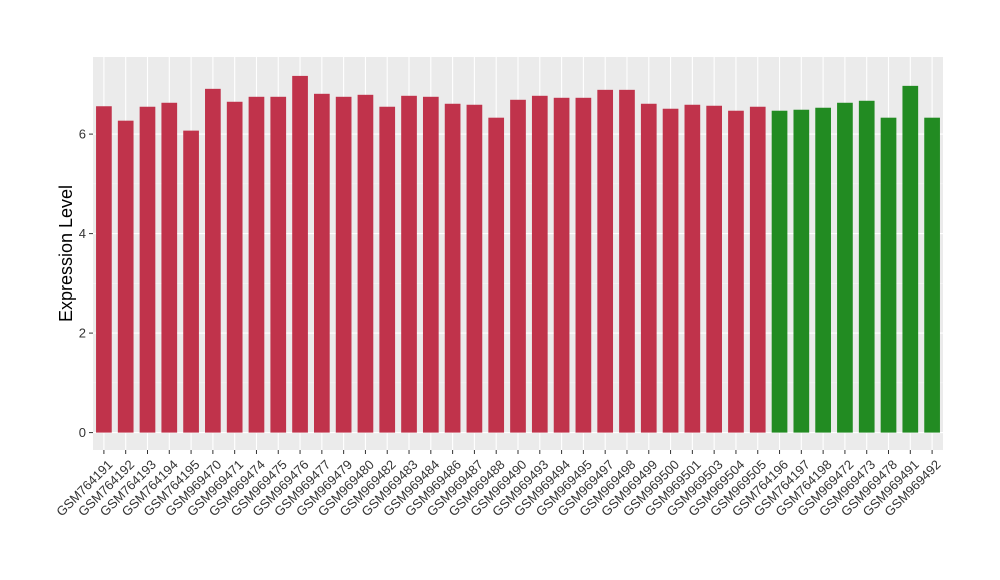  Describe the element at coordinates (66, 253) in the screenshot. I see `y-axis-title: Expression Level` at that location.